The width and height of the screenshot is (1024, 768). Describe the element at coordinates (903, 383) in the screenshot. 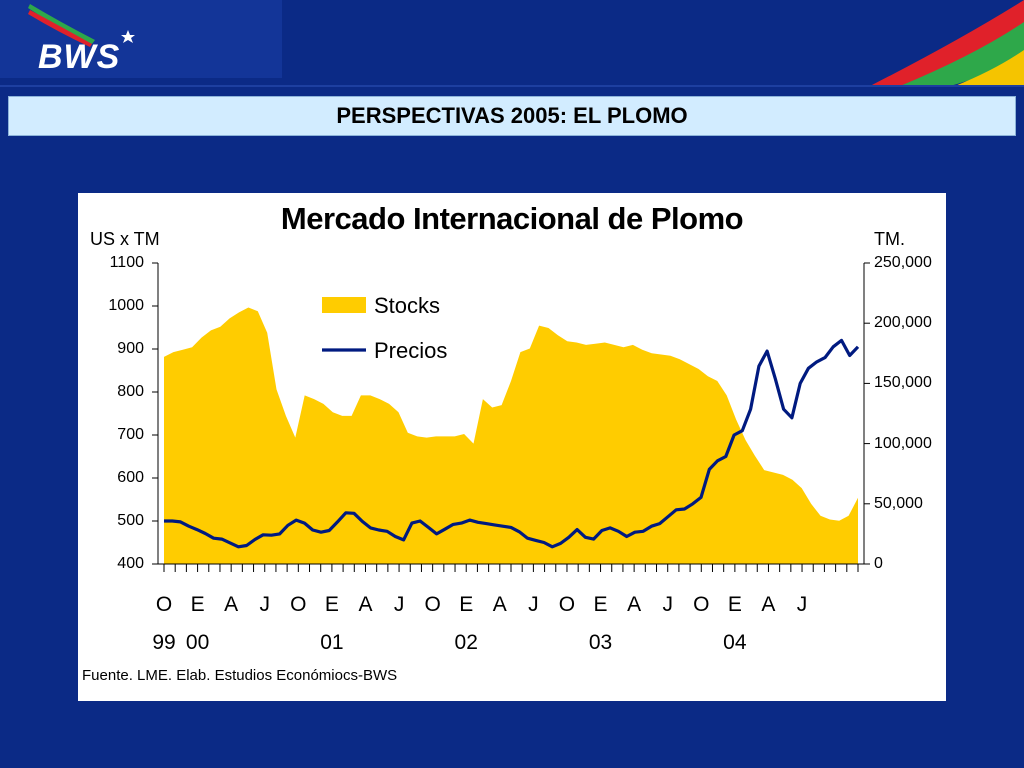

I see `right-tick-label: 150,000` at that location.